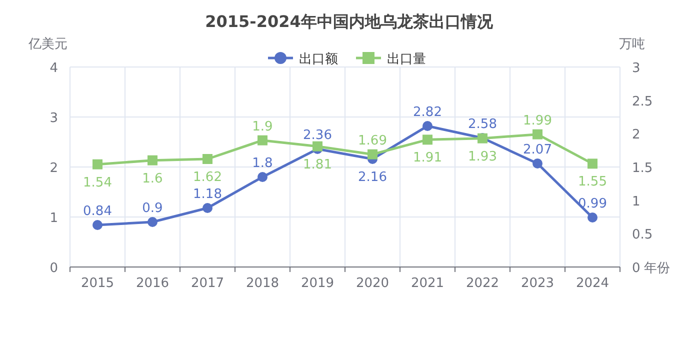  I want to click on data-label: 1.93, so click(482, 156).